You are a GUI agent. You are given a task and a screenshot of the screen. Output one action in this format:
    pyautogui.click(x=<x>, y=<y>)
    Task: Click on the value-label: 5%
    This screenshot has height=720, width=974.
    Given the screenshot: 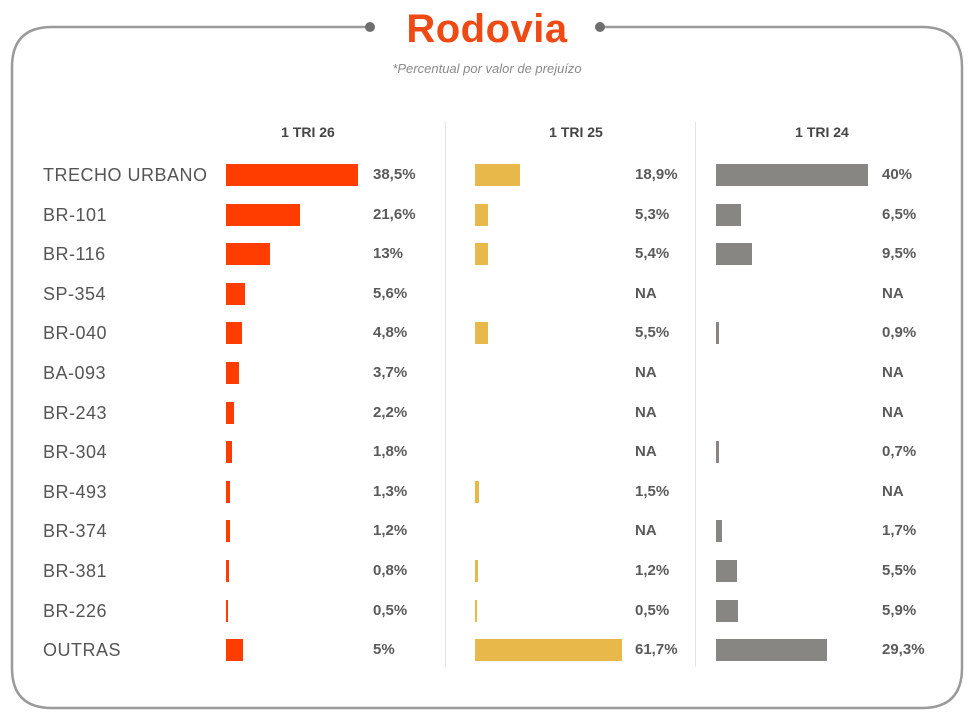 What is the action you would take?
    pyautogui.click(x=384, y=650)
    